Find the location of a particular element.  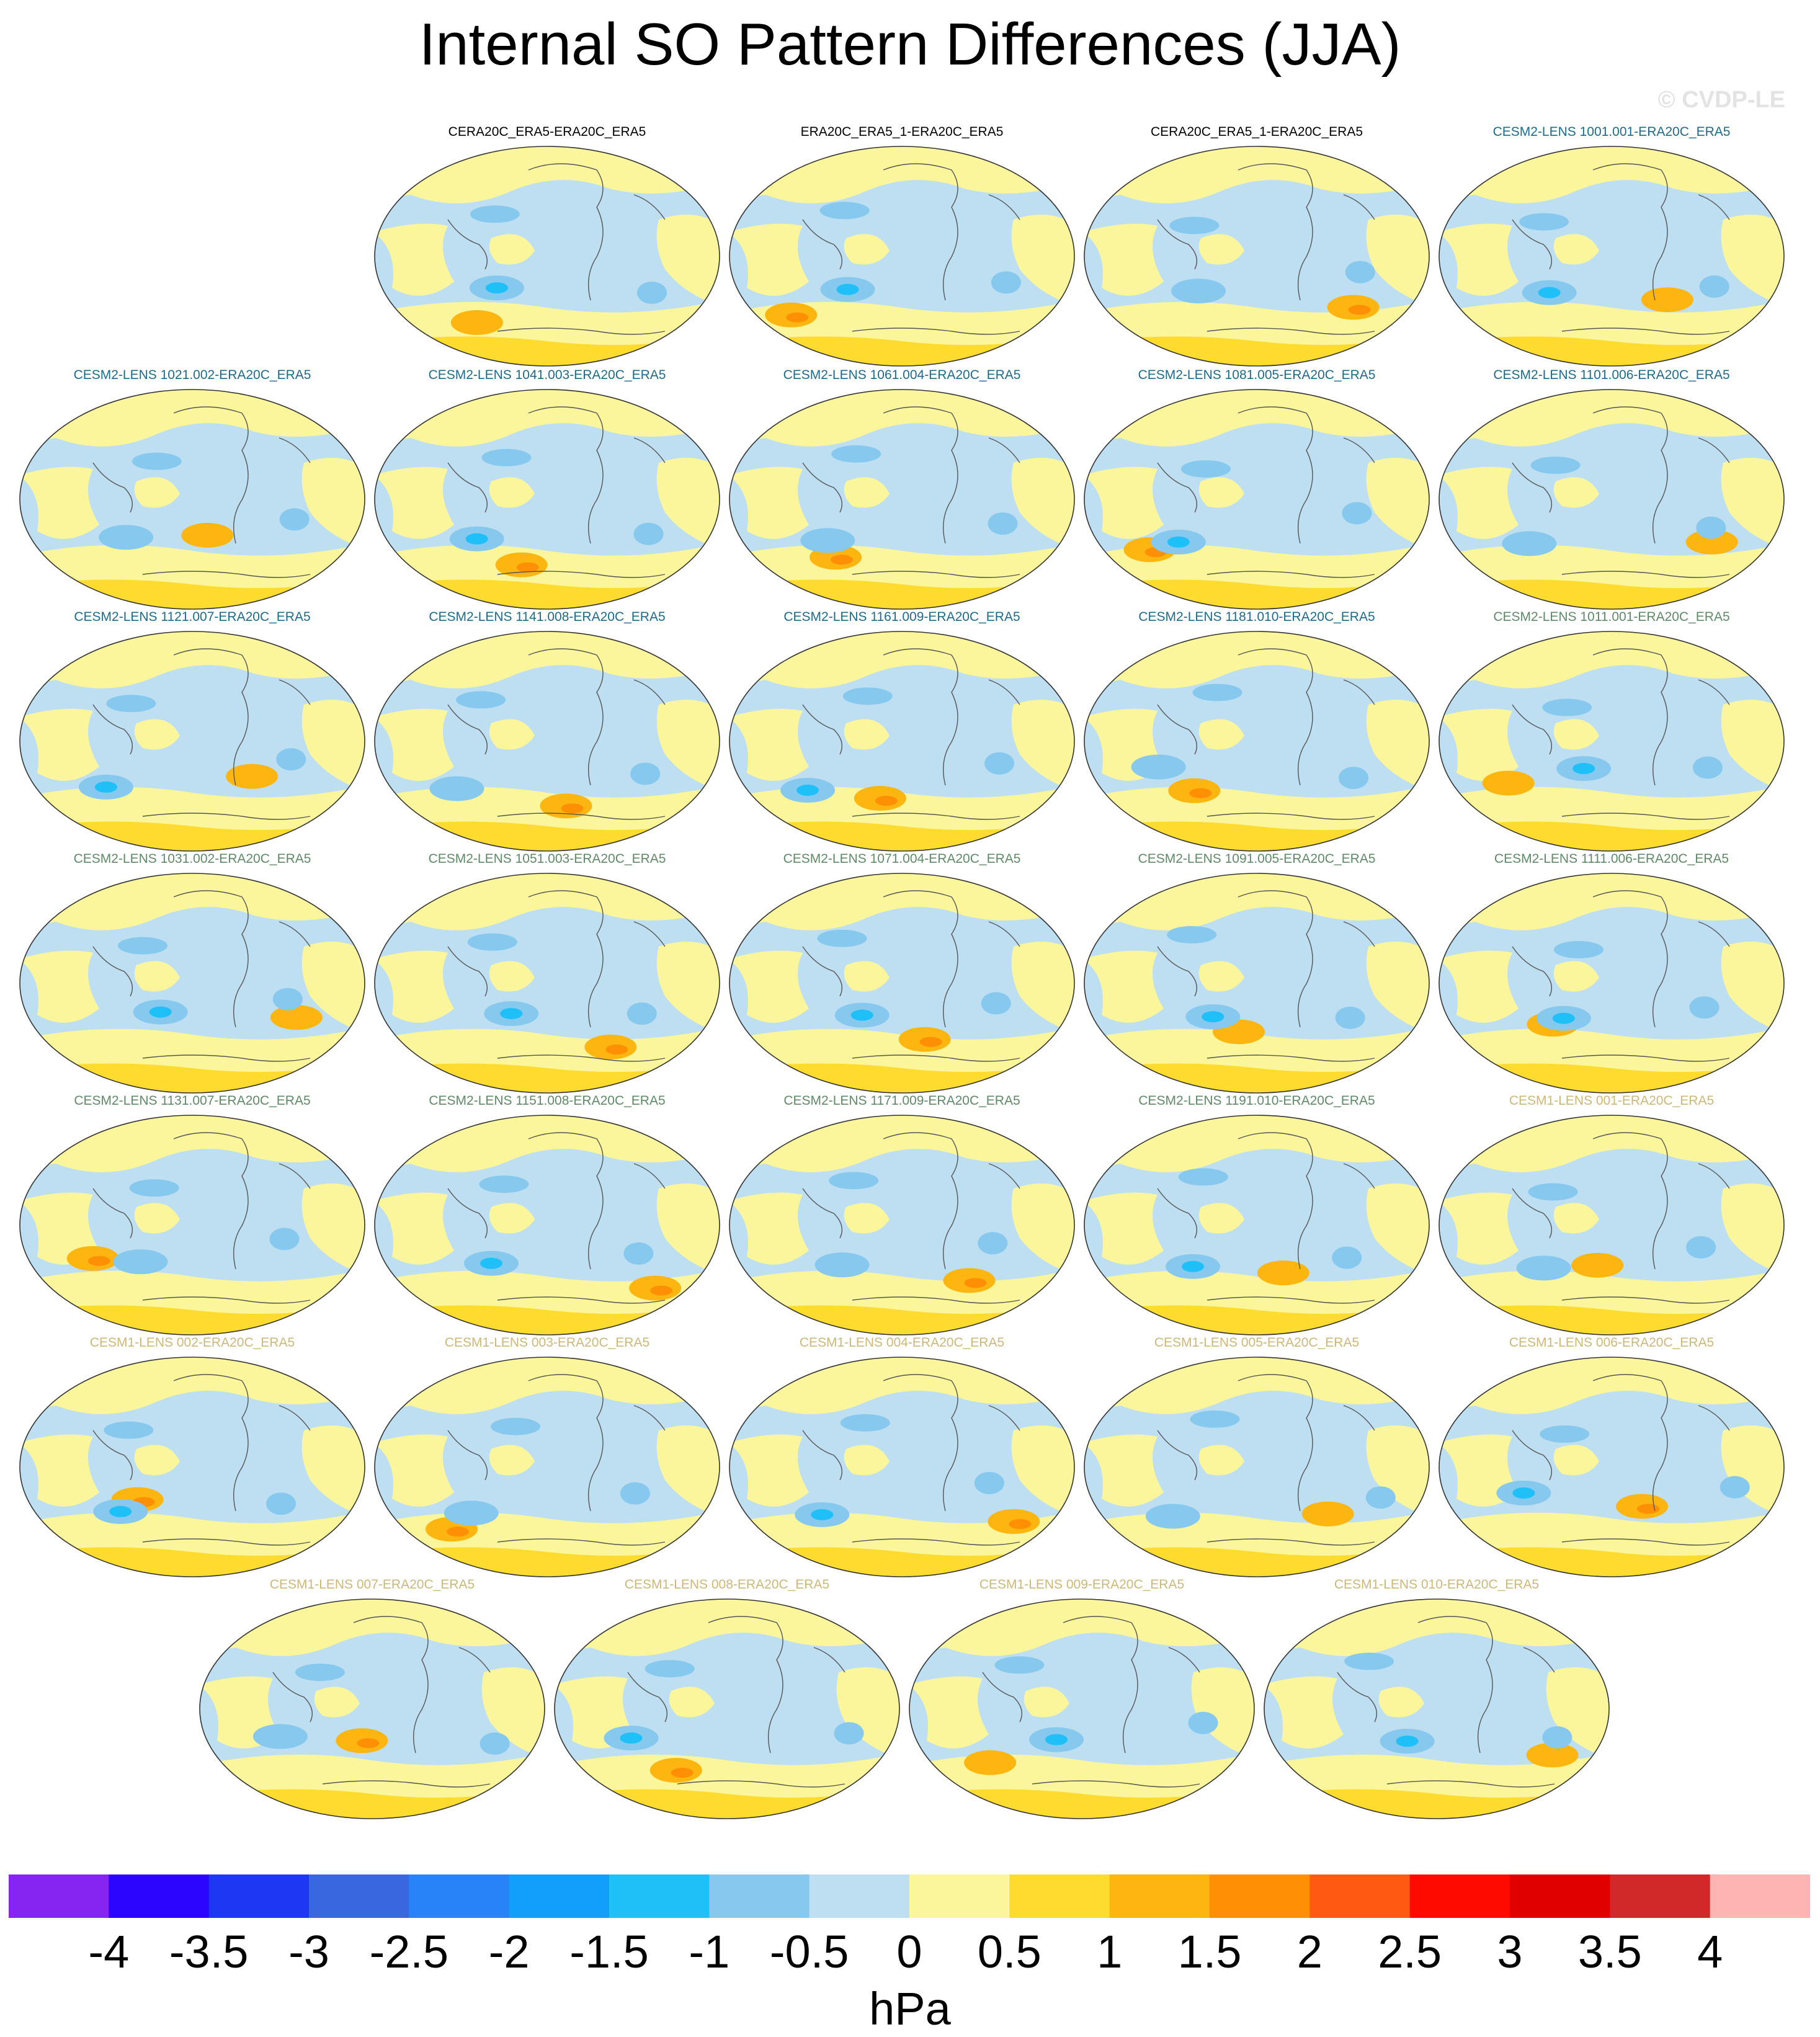

map-panel: CESM2-LENS 1181.010-ERA20C_ERA5 is located at coordinates (1256, 730).